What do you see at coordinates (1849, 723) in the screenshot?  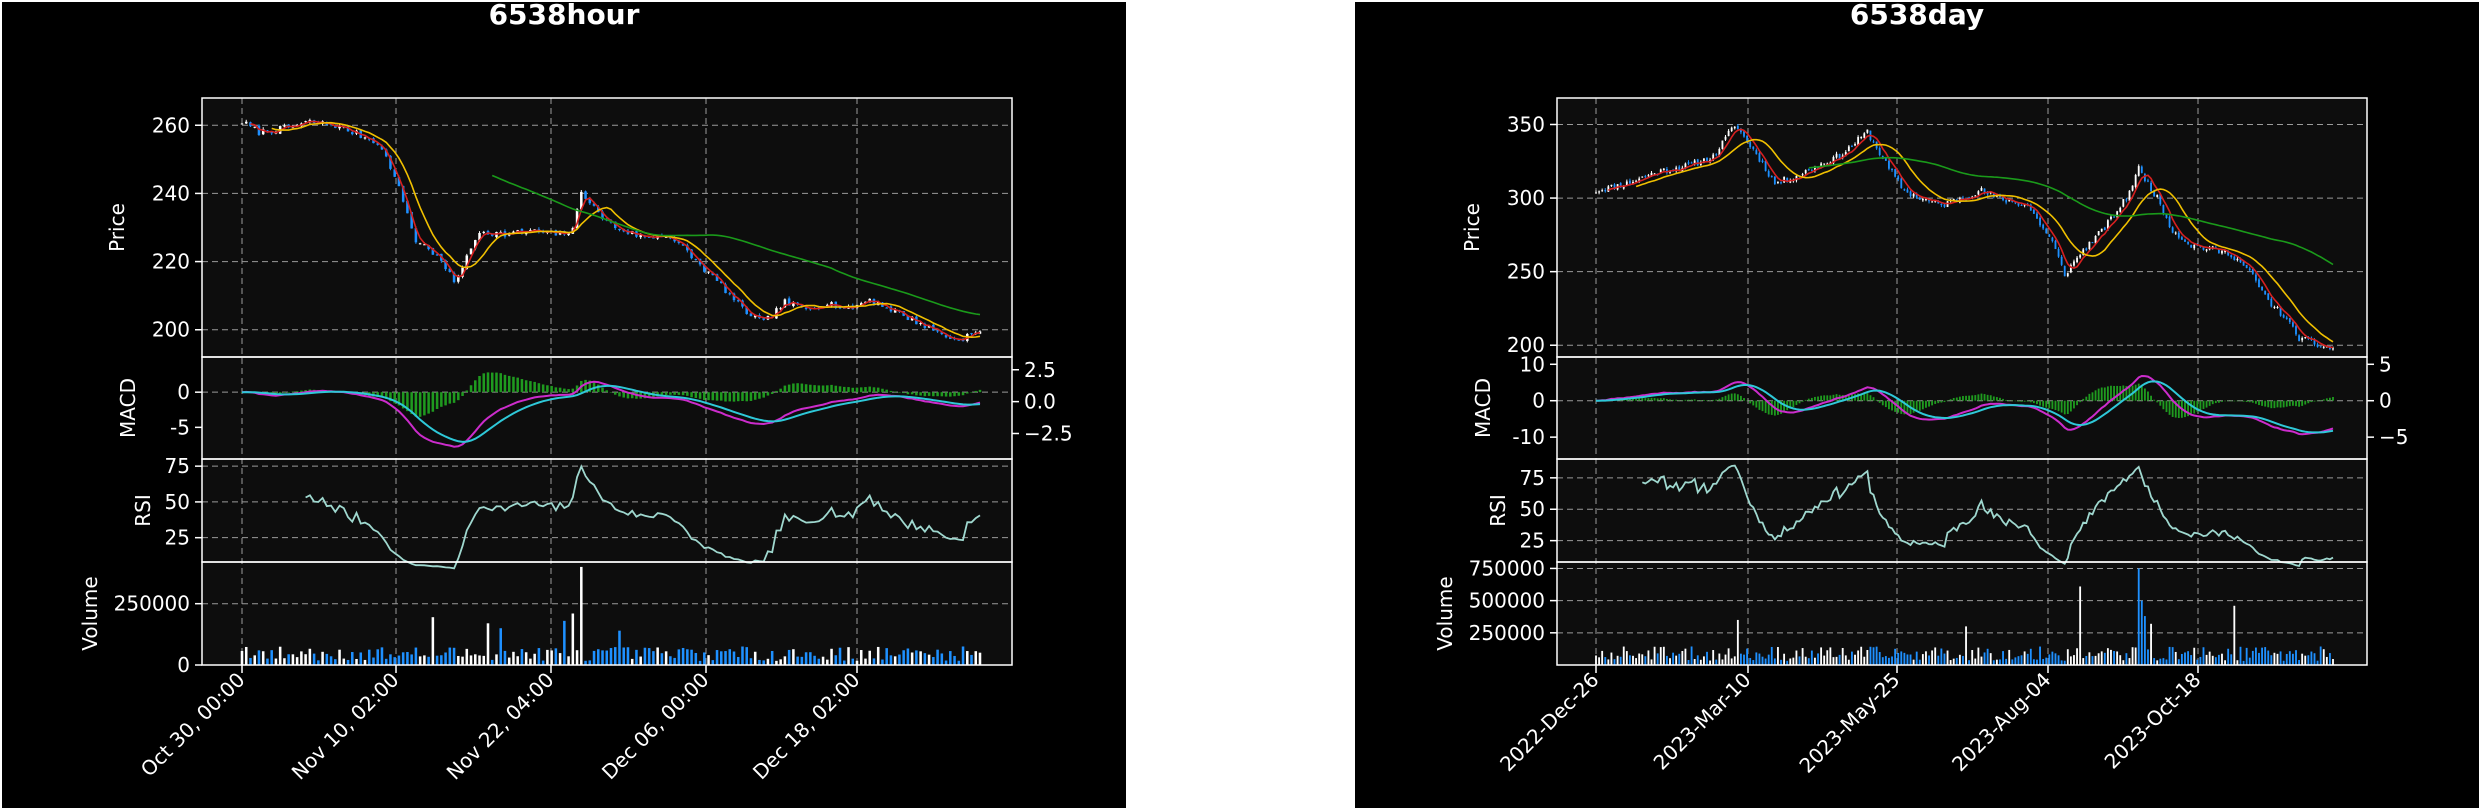 I see `x-tick-label: 2023-May-25` at bounding box center [1849, 723].